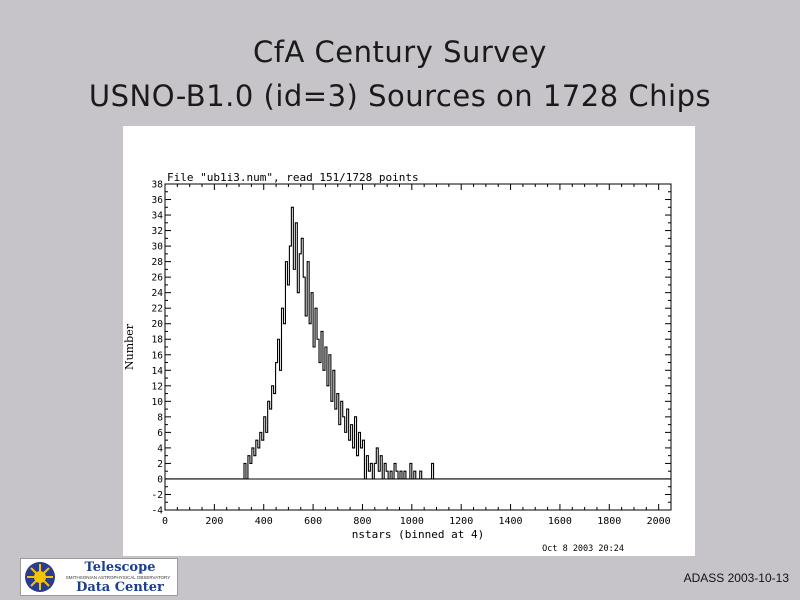 The image size is (800, 600). I want to click on y-tick-label: 4, so click(160, 448).